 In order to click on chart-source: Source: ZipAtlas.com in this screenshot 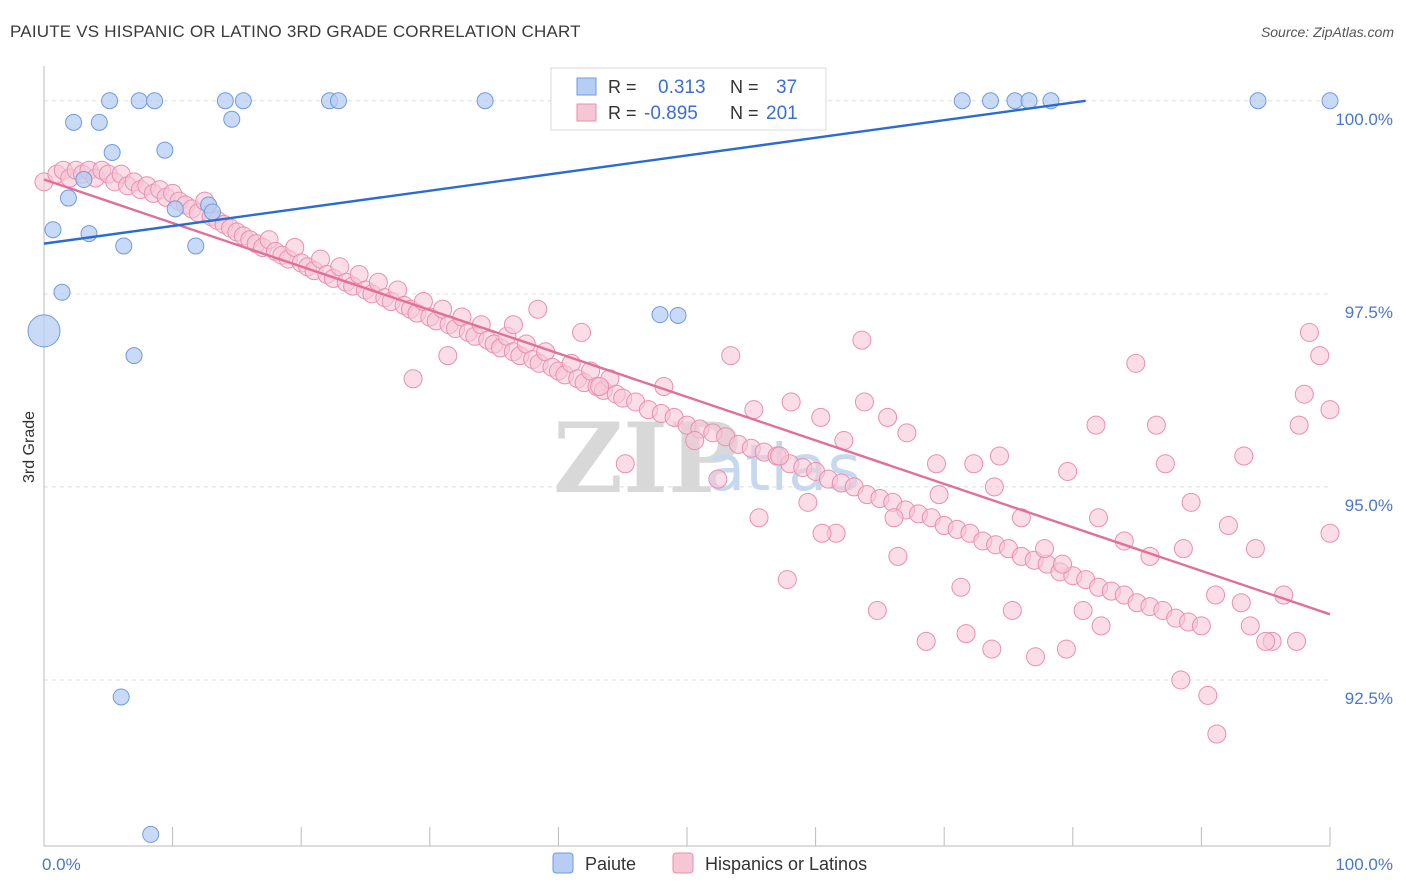, I will do `click(1327, 32)`.